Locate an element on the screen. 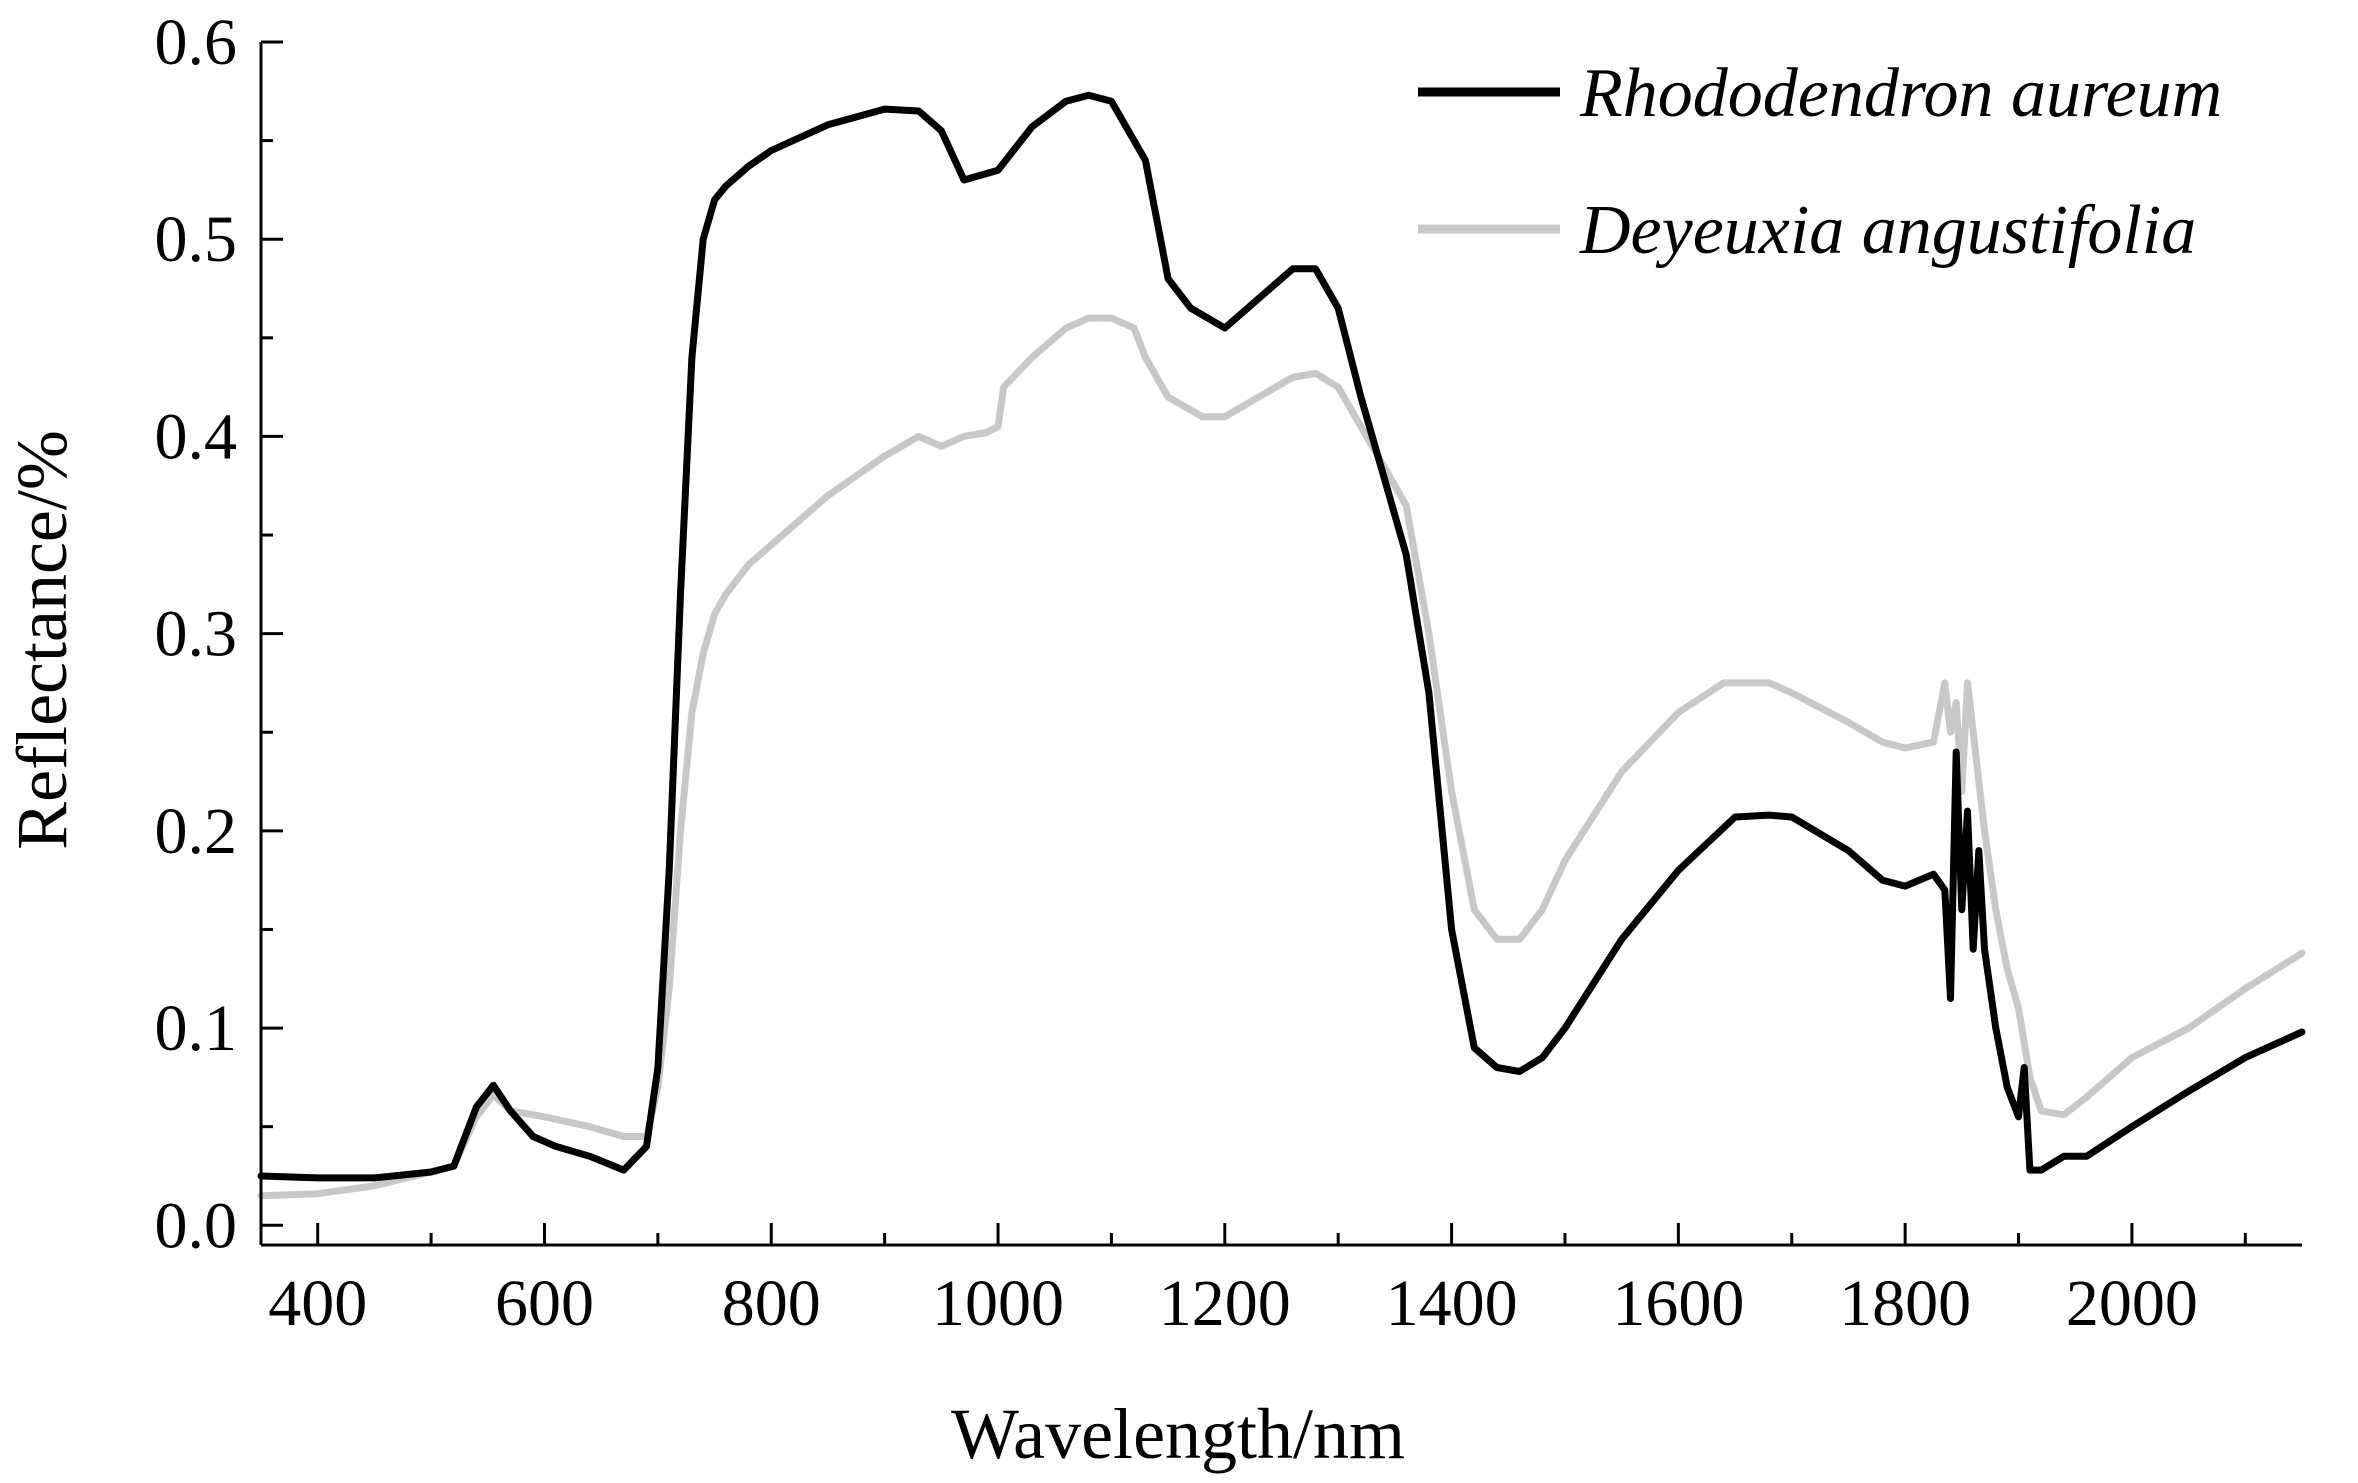 This screenshot has width=2358, height=1483. y-tick-label: 0.6 is located at coordinates (196, 42).